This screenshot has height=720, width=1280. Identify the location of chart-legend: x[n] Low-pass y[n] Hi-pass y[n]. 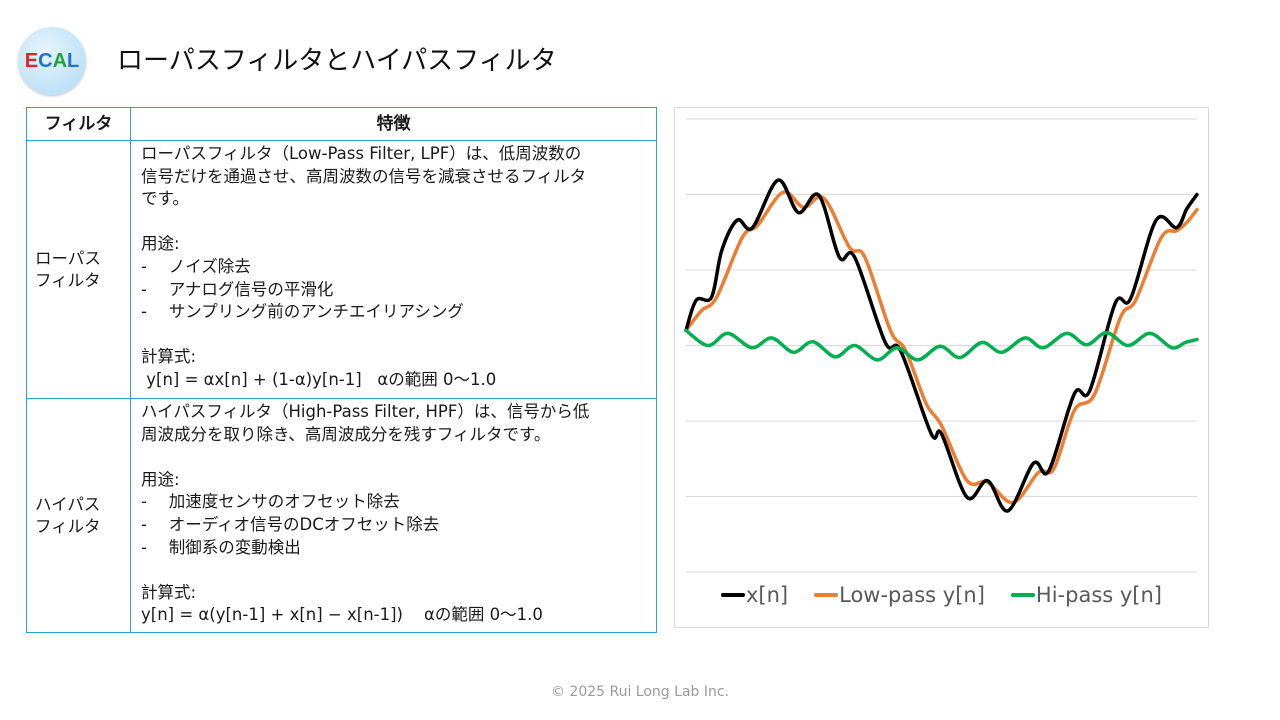
(941, 595).